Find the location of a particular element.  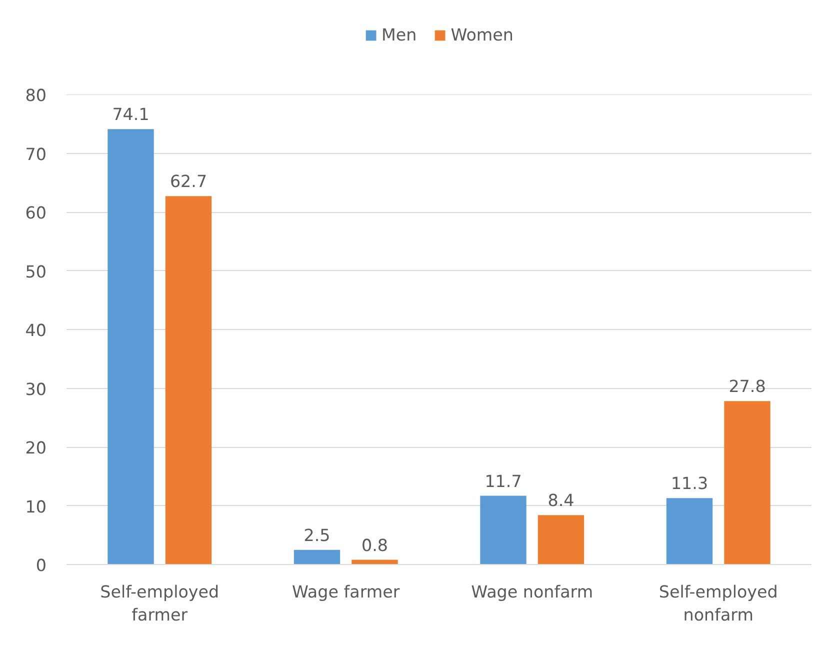

y-tick-label: 30 is located at coordinates (36, 389).